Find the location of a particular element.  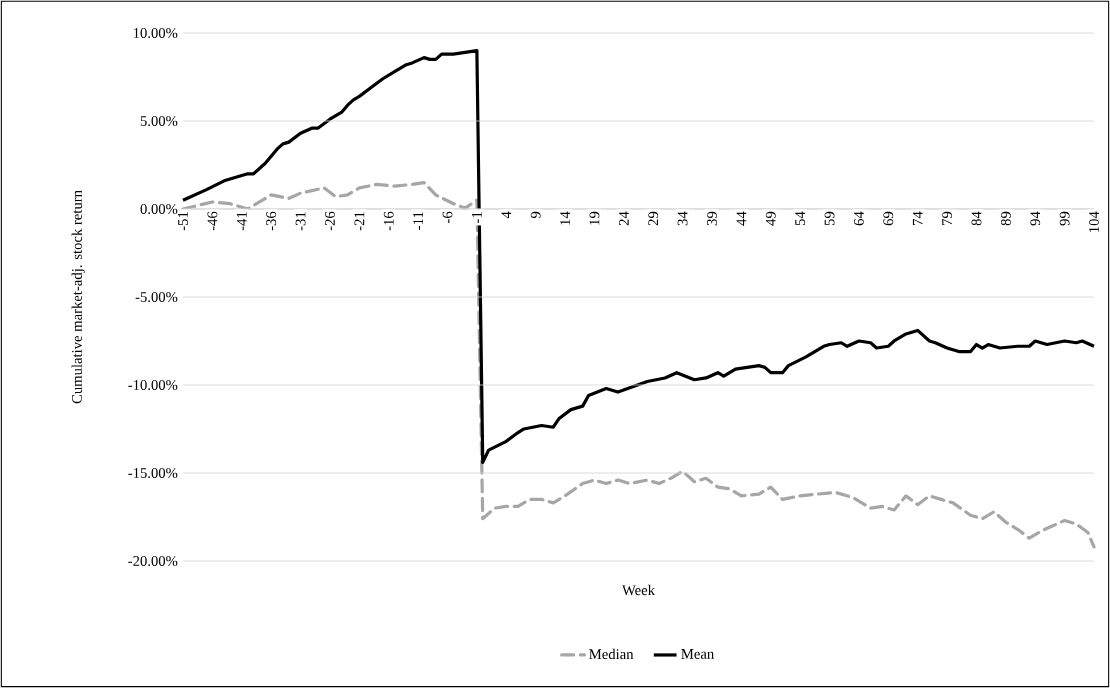

x-tick-label: -36 is located at coordinates (271, 221).